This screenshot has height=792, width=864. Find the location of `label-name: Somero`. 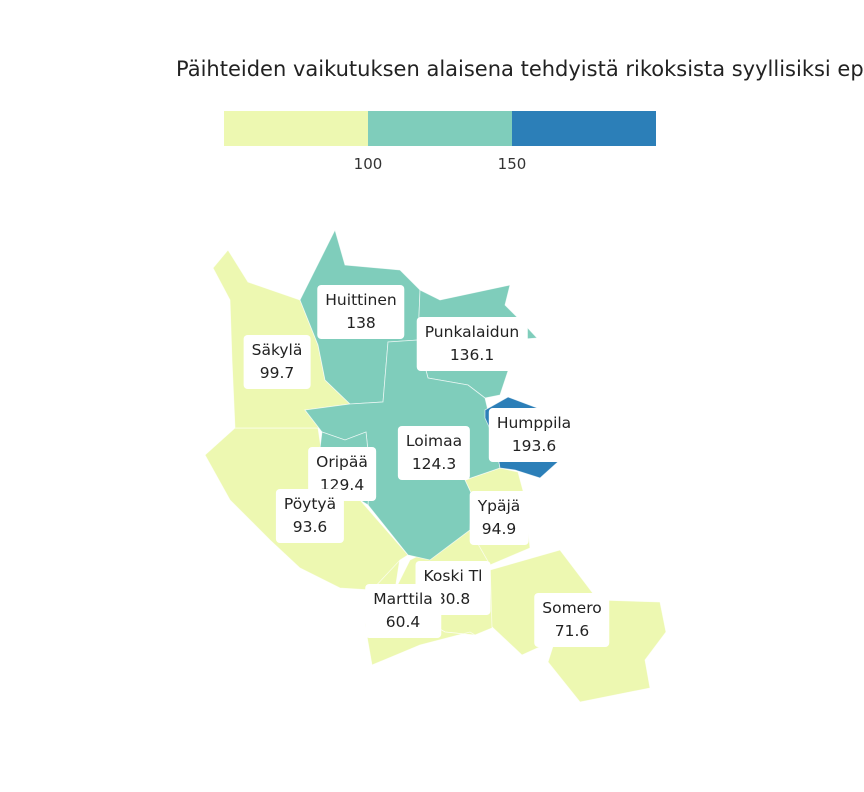

label-name: Somero is located at coordinates (572, 608).